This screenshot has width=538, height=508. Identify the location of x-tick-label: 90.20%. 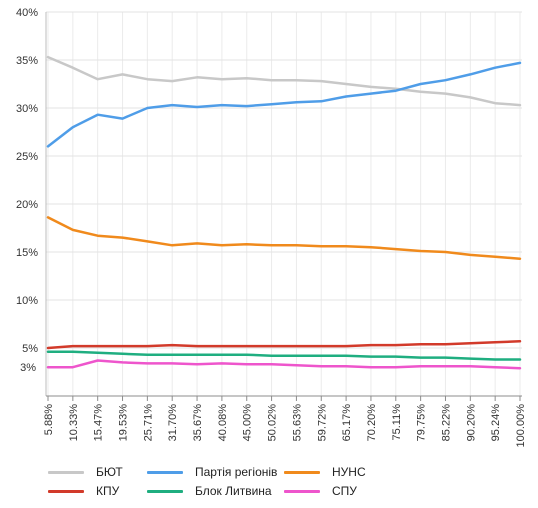
(471, 423).